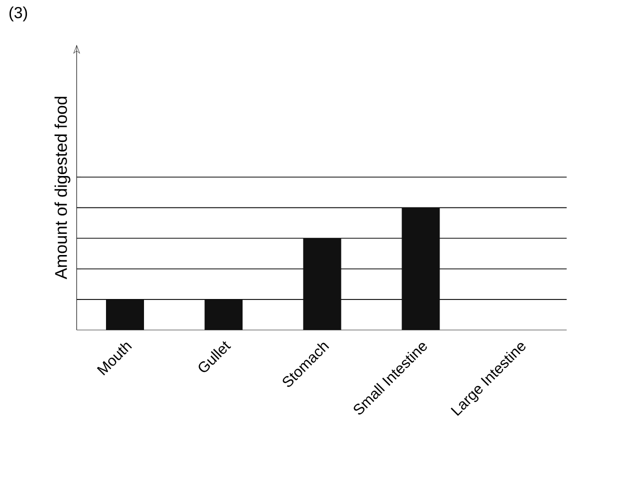 This screenshot has height=493, width=618. I want to click on y-axis-title: Amount of digested food, so click(62, 188).